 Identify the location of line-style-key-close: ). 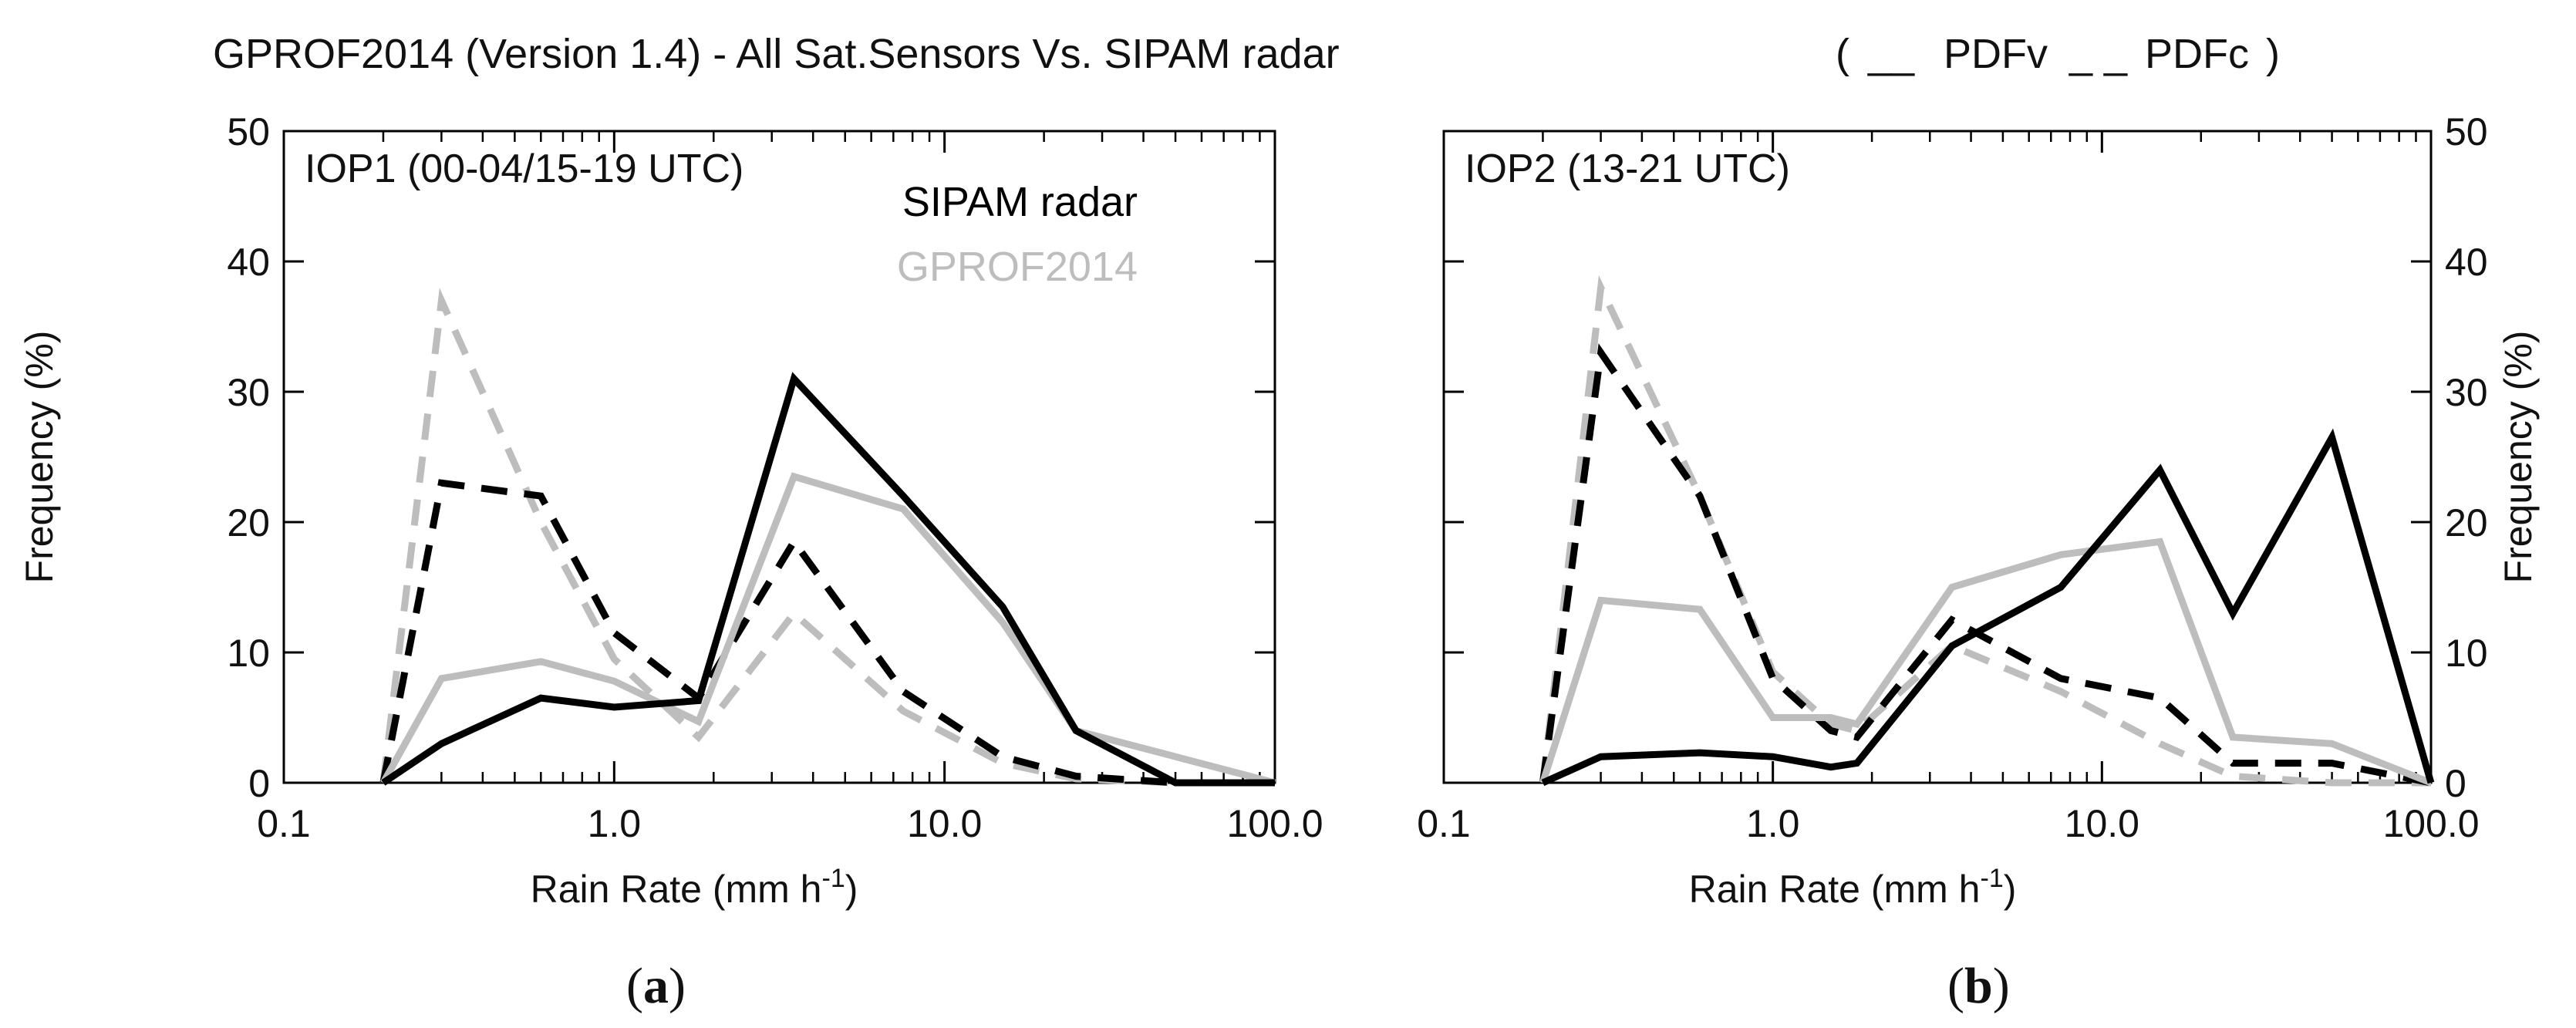
(2273, 54).